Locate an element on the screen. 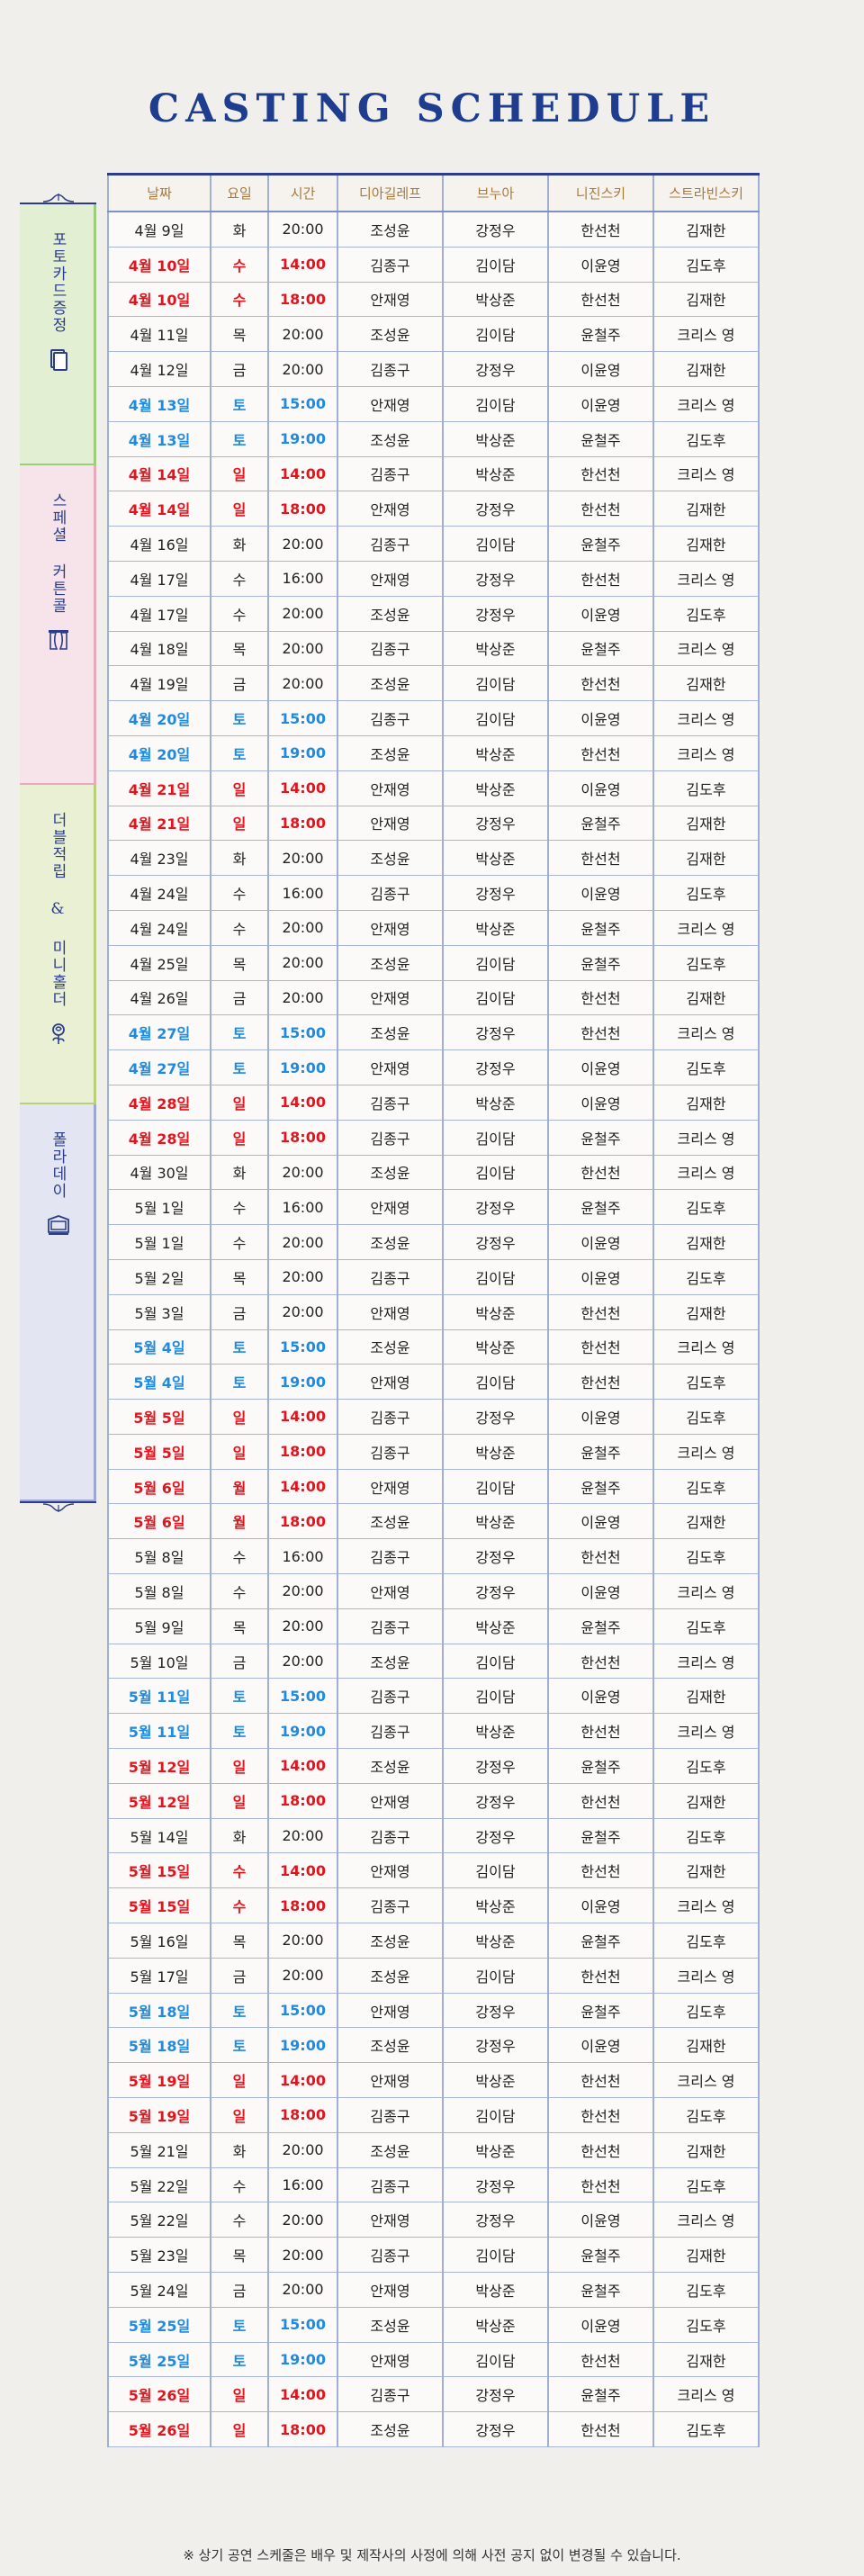 The height and width of the screenshot is (2576, 864). weekday-cell: 월 is located at coordinates (240, 1521).